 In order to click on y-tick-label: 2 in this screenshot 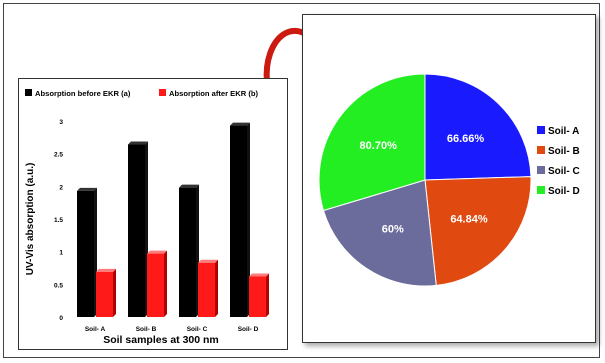, I will do `click(61, 187)`.